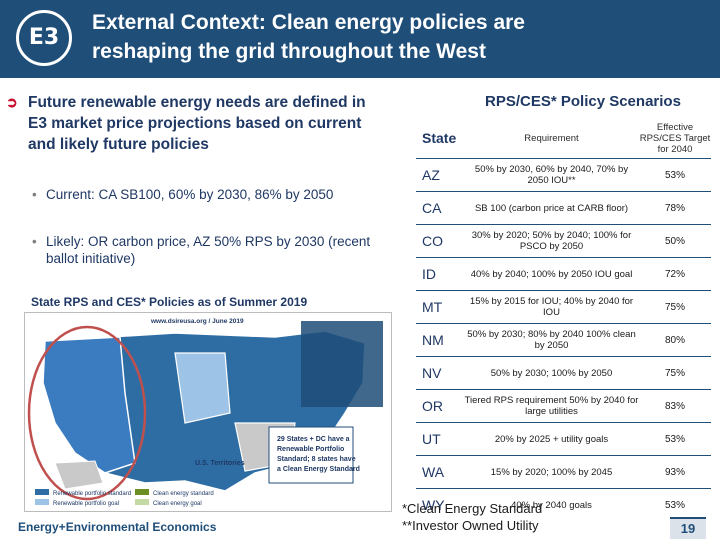 Image resolution: width=720 pixels, height=540 pixels. What do you see at coordinates (440, 274) in the screenshot?
I see `state-cell: ID` at bounding box center [440, 274].